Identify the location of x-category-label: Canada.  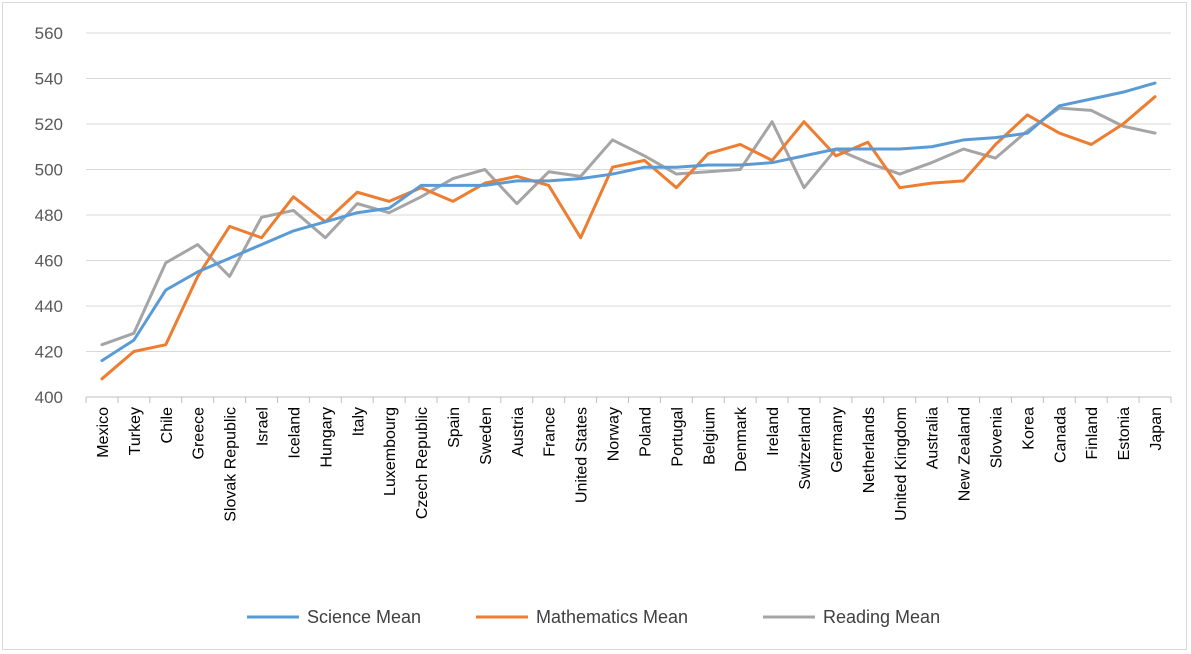
(1060, 435).